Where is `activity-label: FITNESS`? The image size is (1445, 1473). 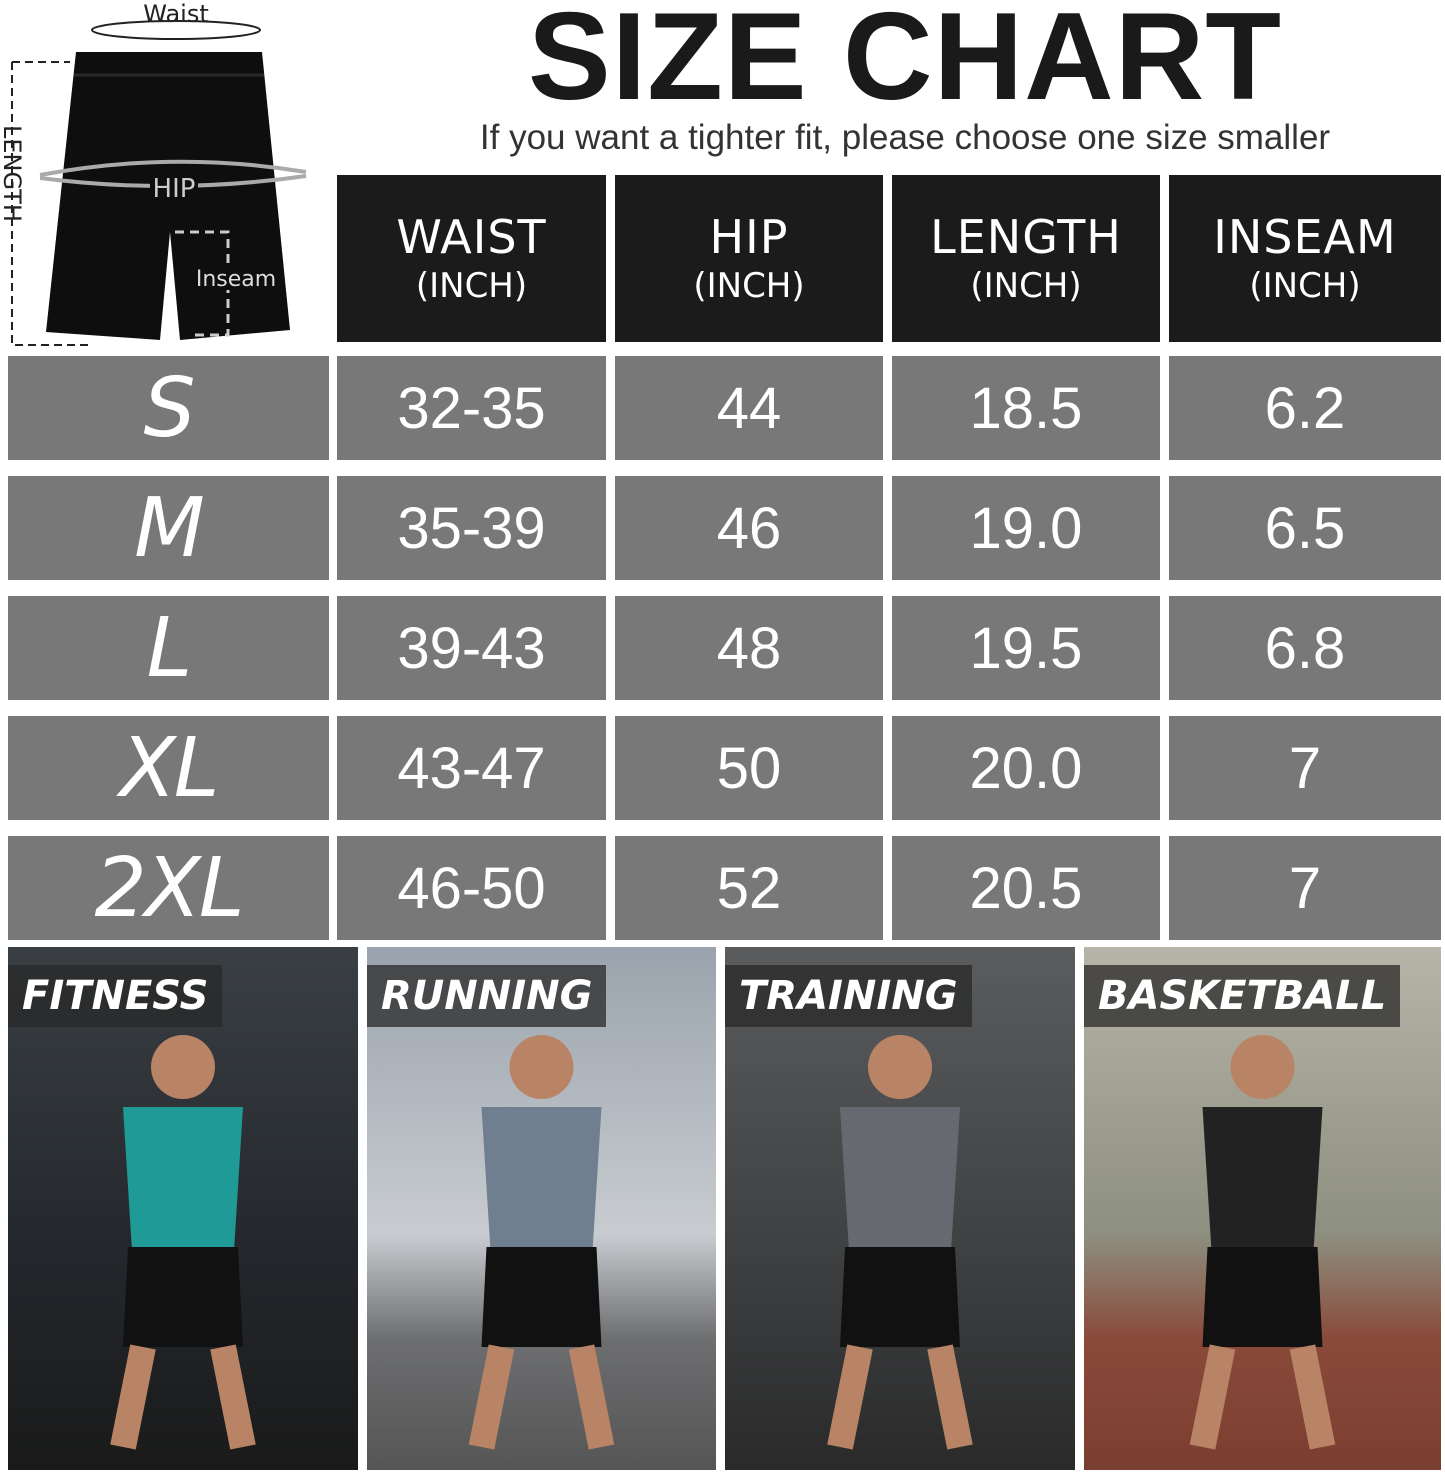 activity-label: FITNESS is located at coordinates (115, 996).